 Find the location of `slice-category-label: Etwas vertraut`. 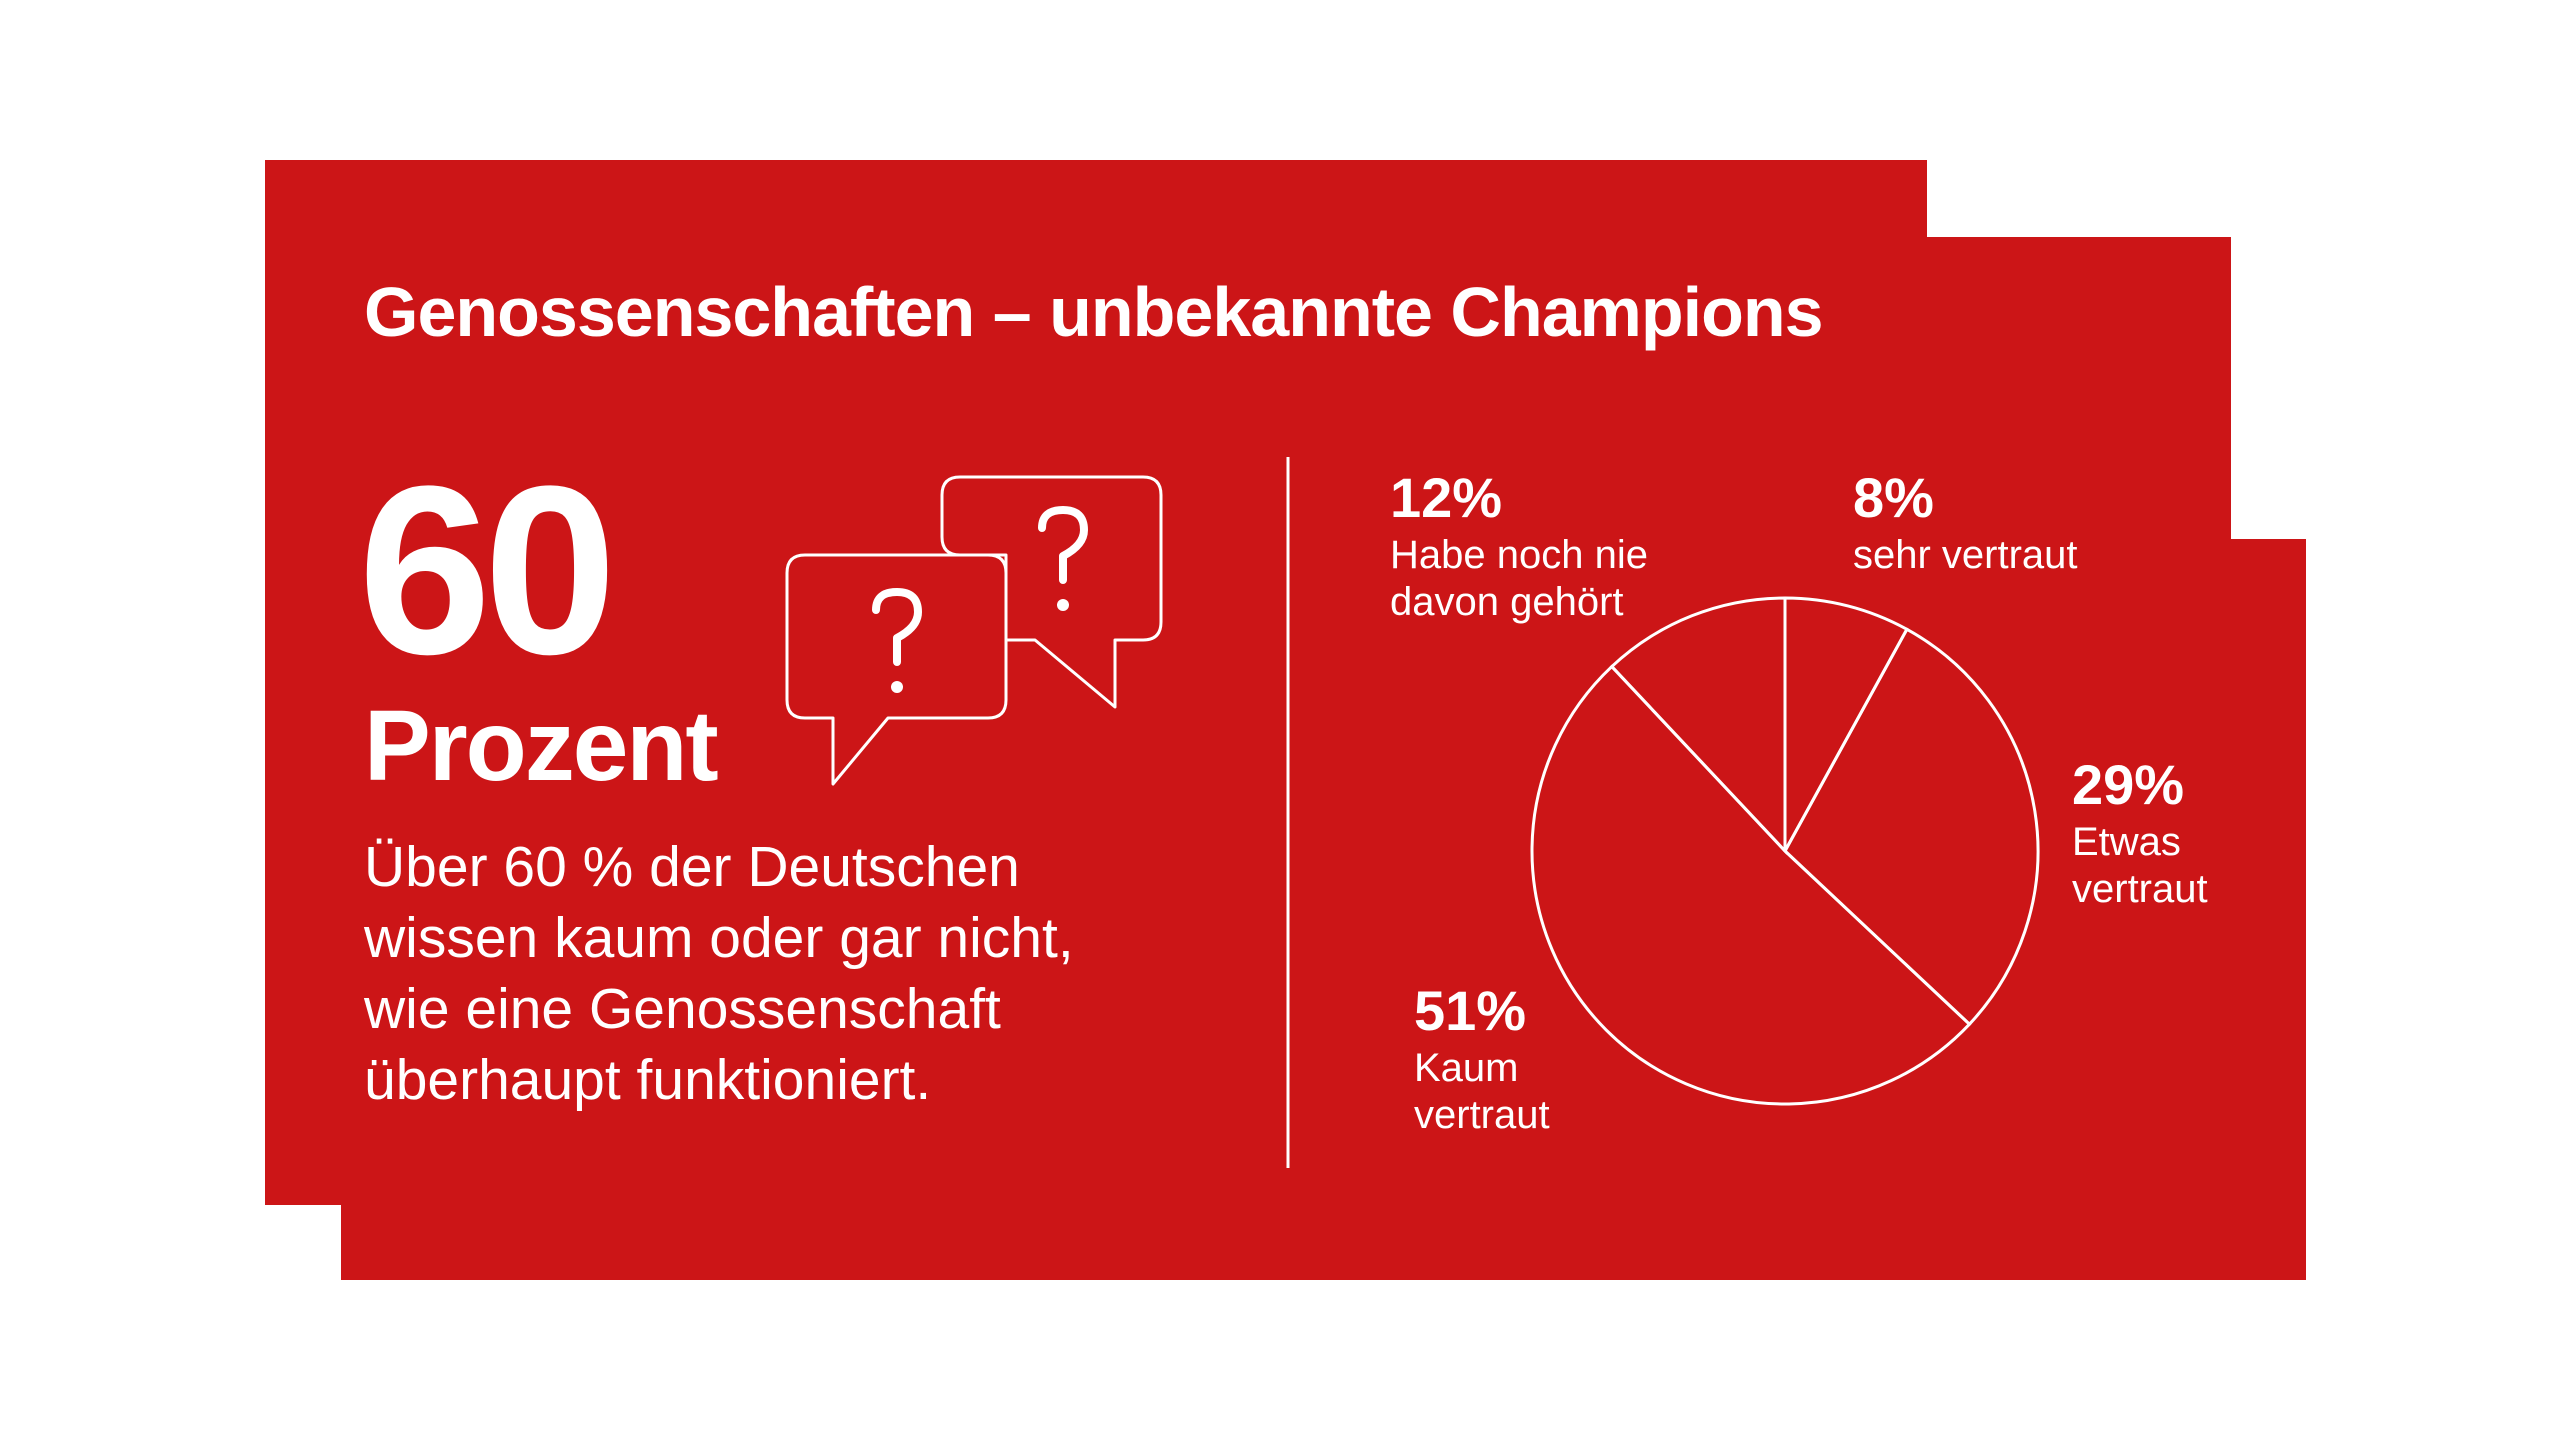

slice-category-label: Etwas vertraut is located at coordinates (2140, 865).